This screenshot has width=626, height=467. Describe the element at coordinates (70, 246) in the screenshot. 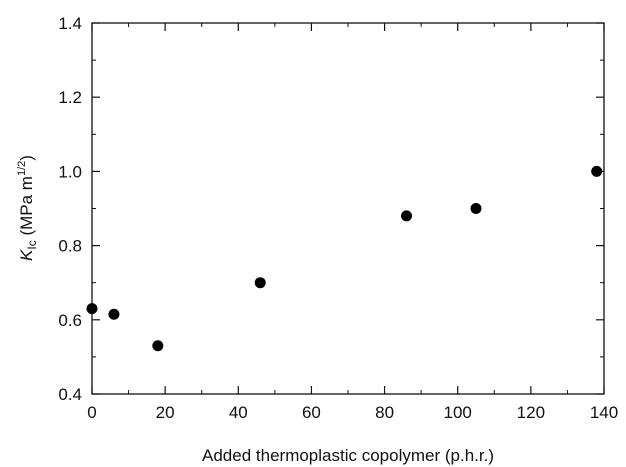

I see `y-tick-label: 0.8` at that location.